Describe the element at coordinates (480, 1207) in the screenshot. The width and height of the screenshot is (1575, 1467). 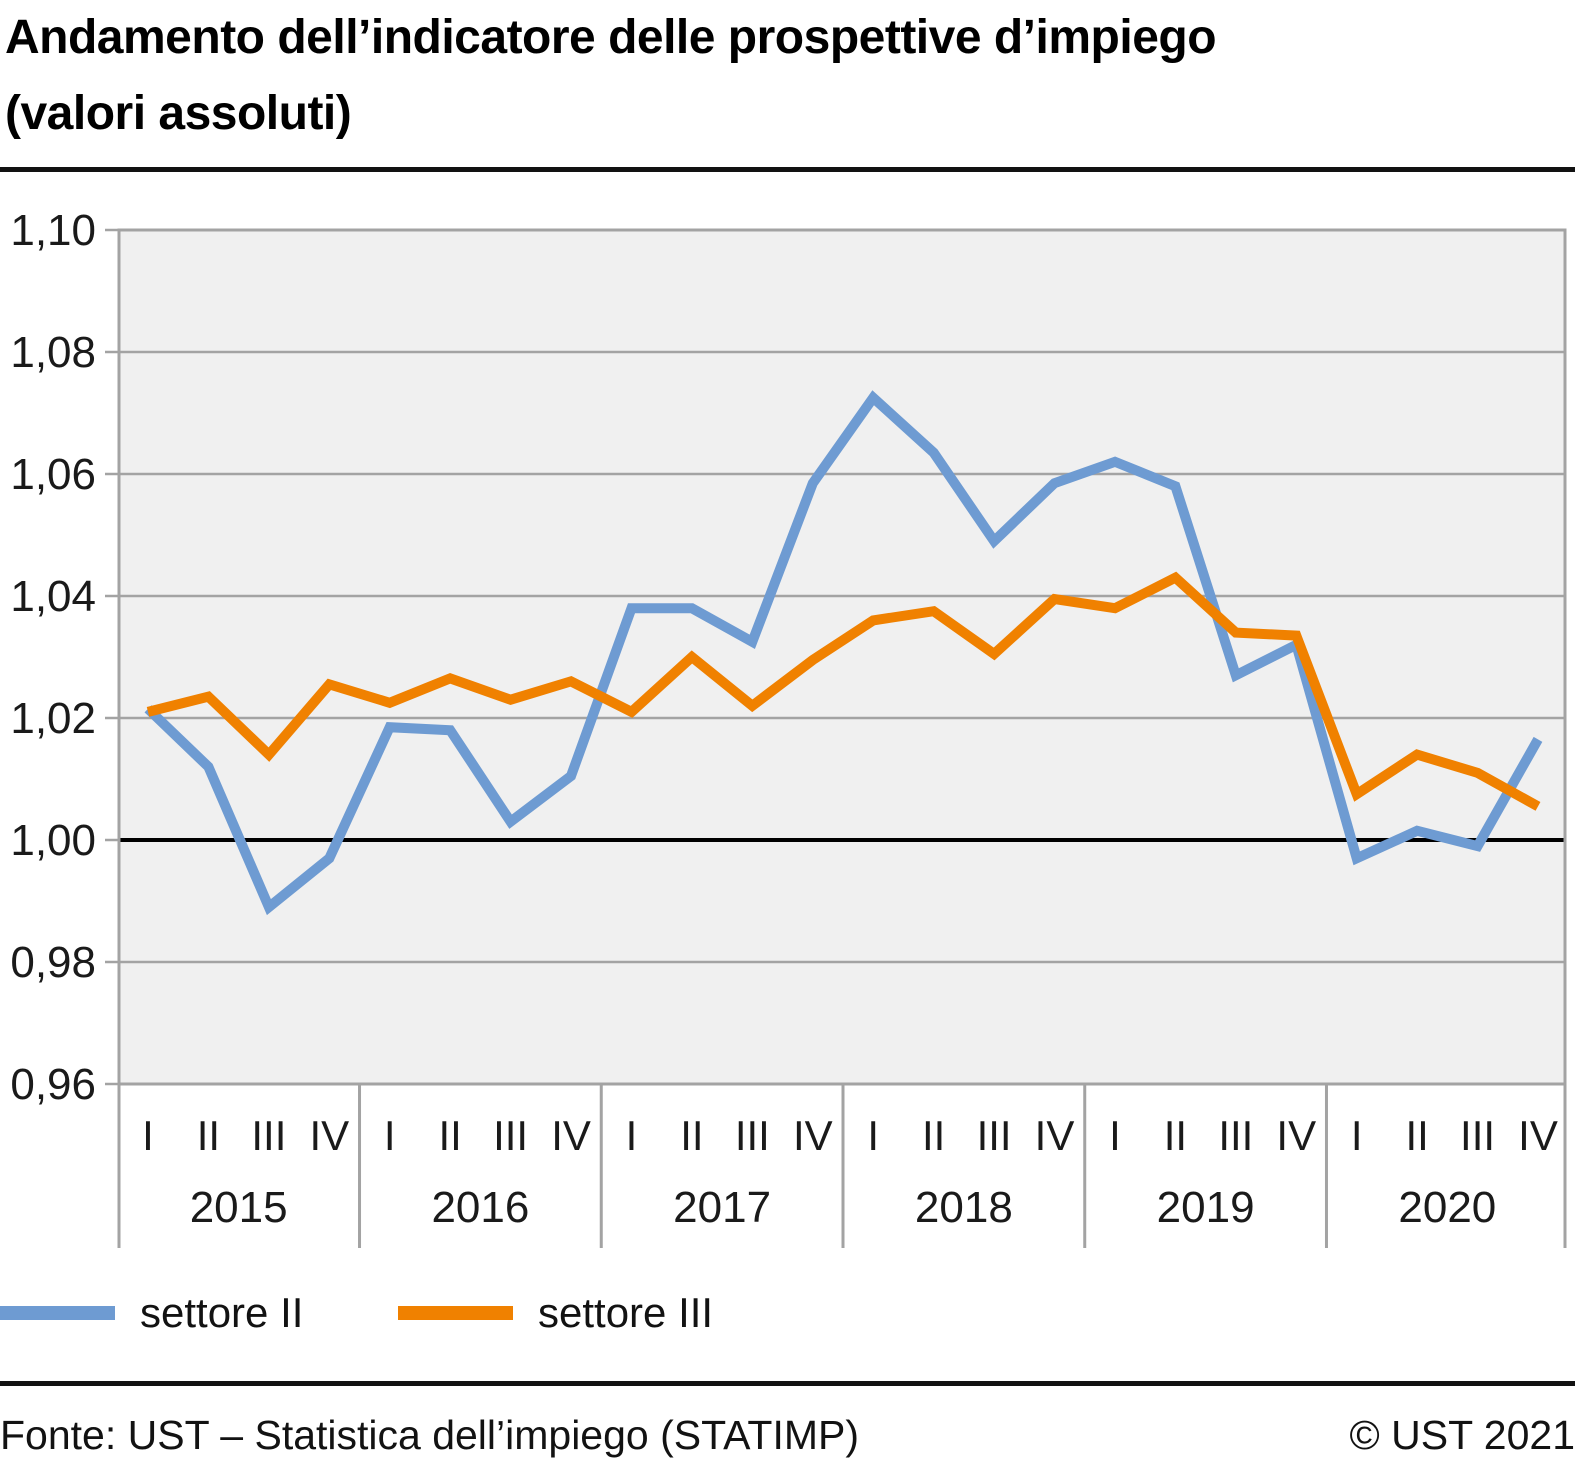
I see `year-label: 2016` at that location.